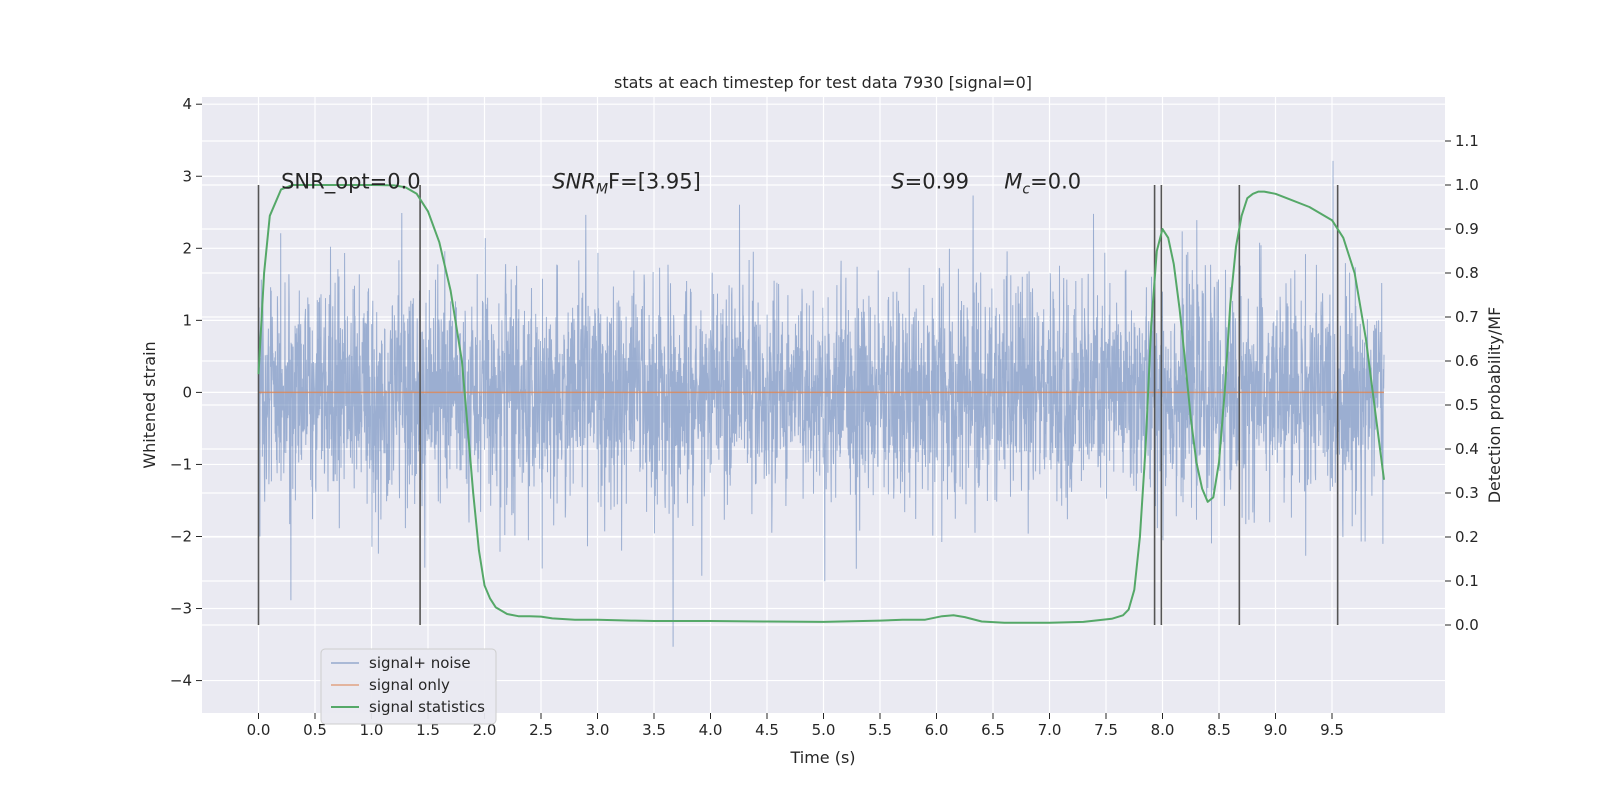  Describe the element at coordinates (937, 181) in the screenshot. I see `annotation-s-tail: =0.99` at that location.